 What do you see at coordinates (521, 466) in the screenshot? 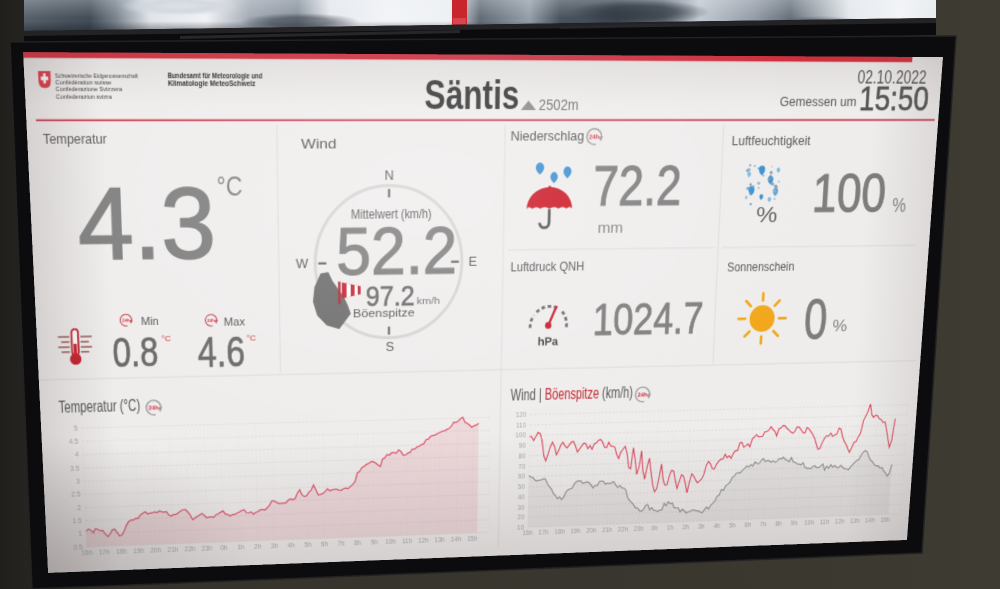
I see `svg-text: 70` at bounding box center [521, 466].